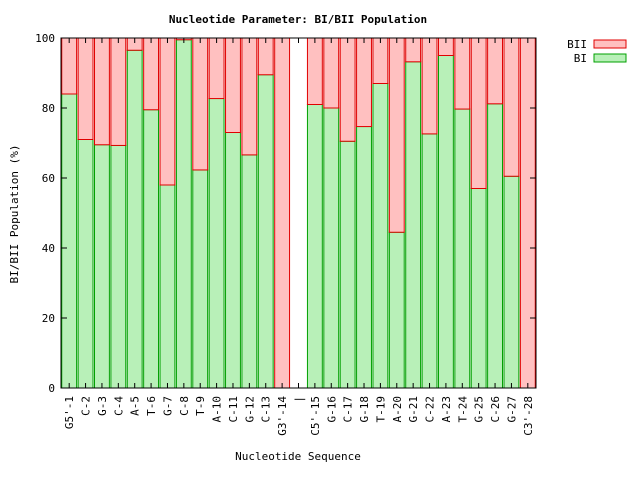 The image size is (640, 480). What do you see at coordinates (348, 409) in the screenshot?
I see `x-tick-label: C-17` at bounding box center [348, 409].